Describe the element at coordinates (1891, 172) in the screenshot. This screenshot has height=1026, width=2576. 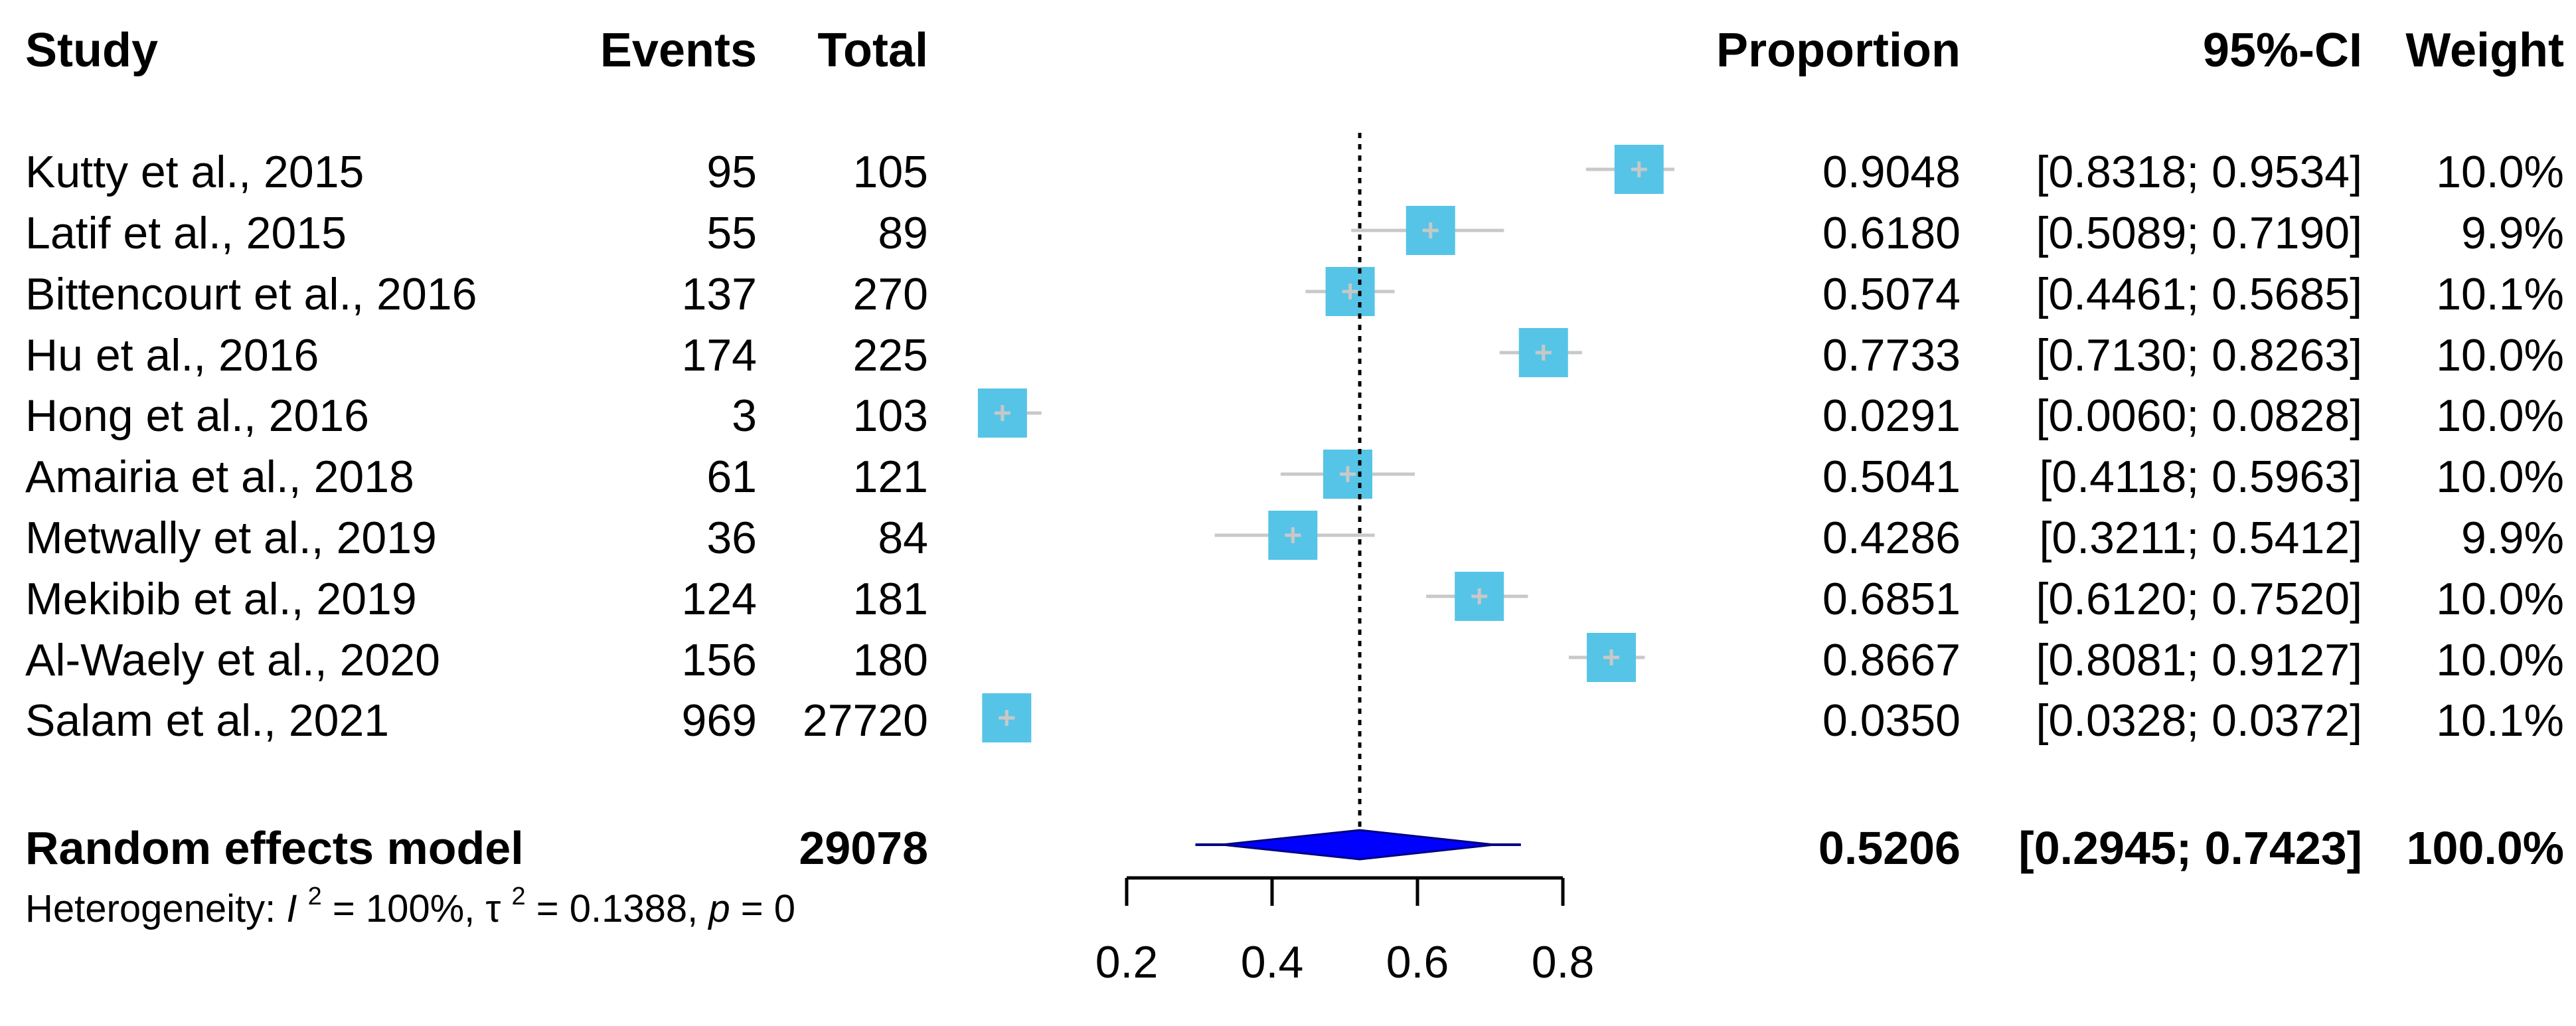
I see `study-proportion: 0.9048` at that location.